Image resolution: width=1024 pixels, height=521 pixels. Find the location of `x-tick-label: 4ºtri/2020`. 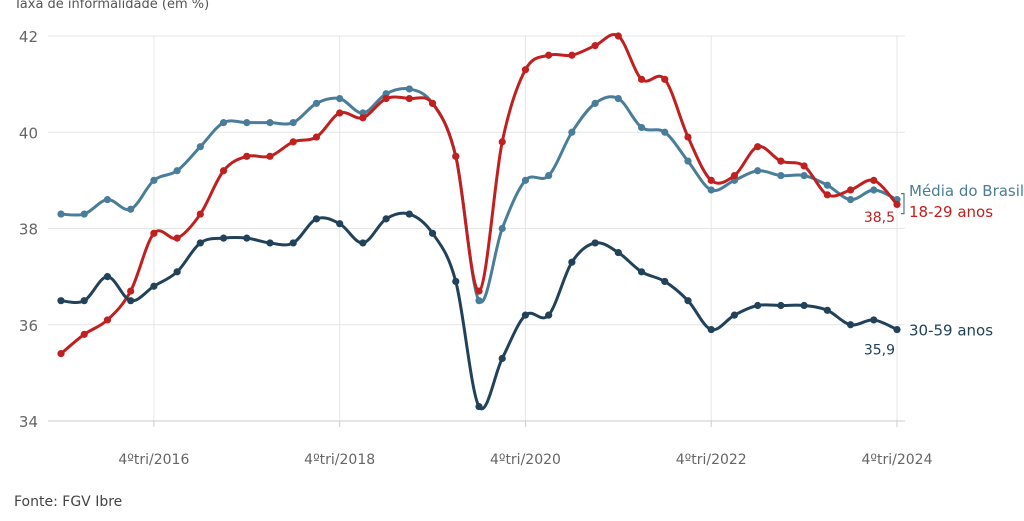

x-tick-label: 4ºtri/2020 is located at coordinates (525, 460).